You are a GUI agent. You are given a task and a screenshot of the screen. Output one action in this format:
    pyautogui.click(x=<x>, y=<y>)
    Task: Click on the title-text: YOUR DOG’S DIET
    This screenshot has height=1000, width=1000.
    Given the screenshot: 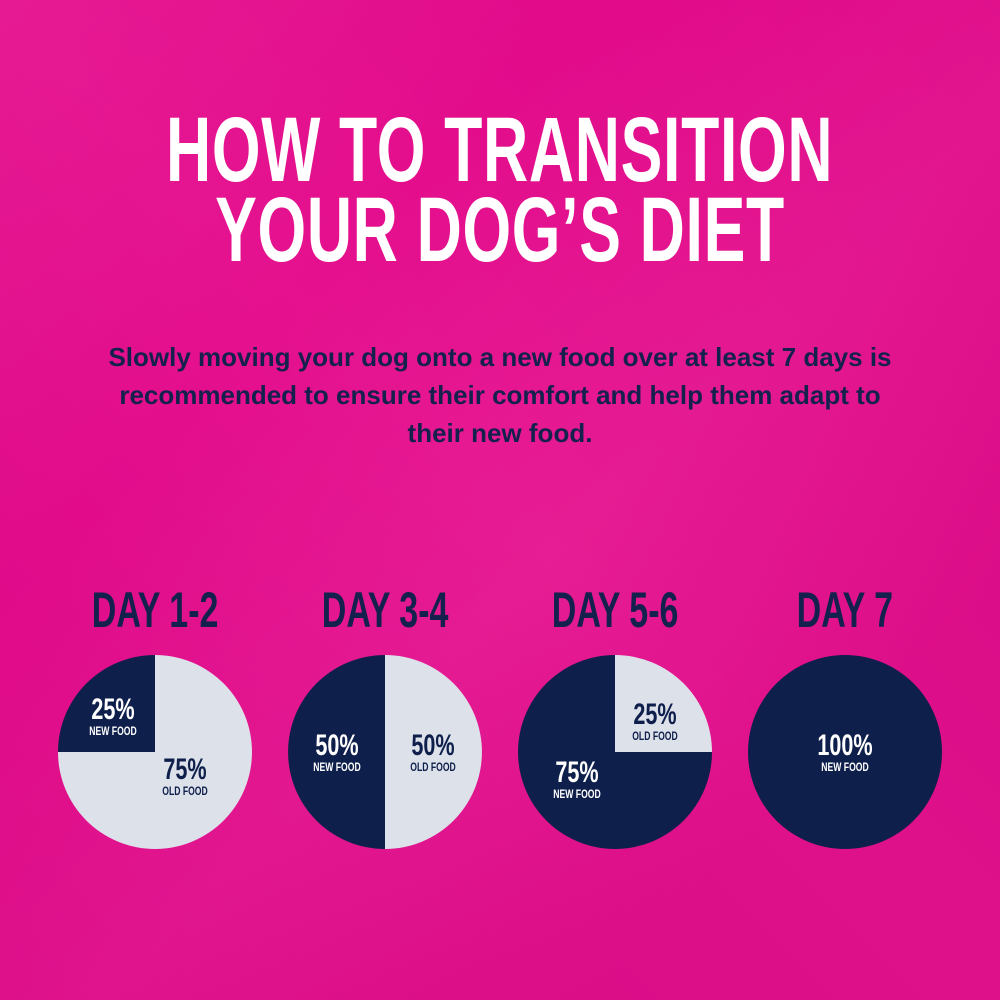 What is the action you would take?
    pyautogui.click(x=500, y=230)
    